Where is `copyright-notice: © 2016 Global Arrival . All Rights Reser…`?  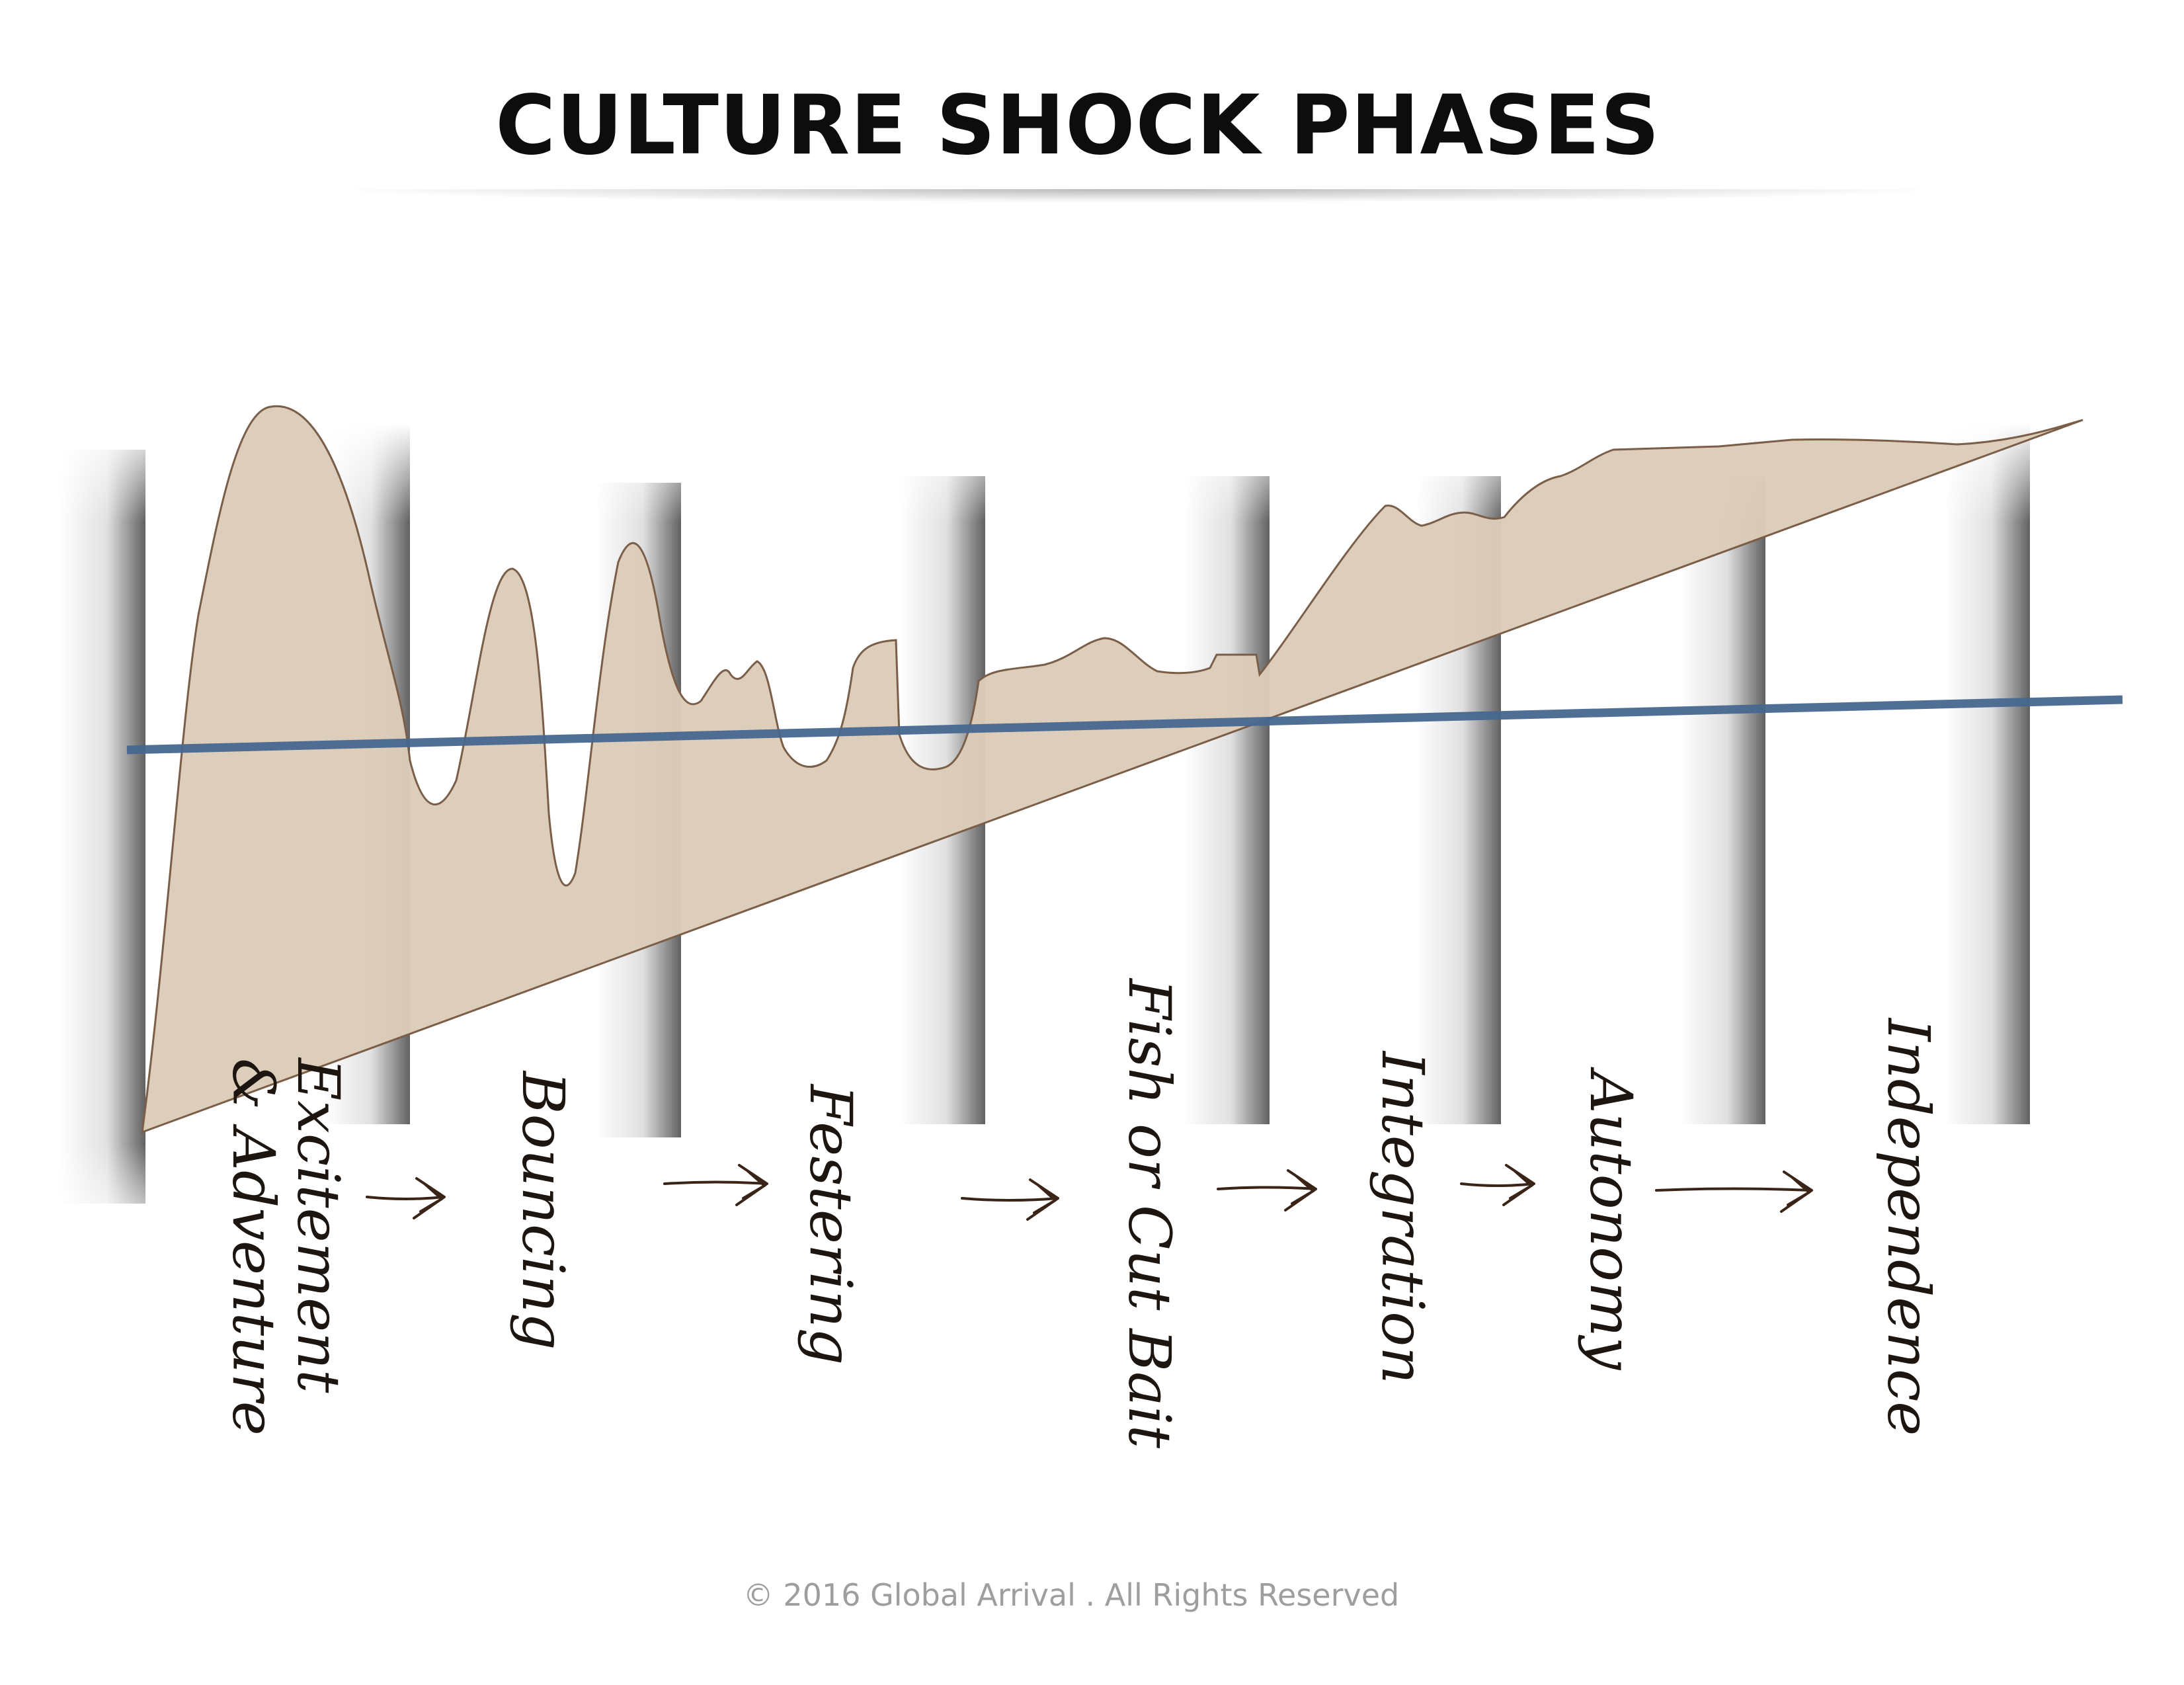
copyright-notice: © 2016 Global Arrival . All Rights Reser… is located at coordinates (1071, 1595).